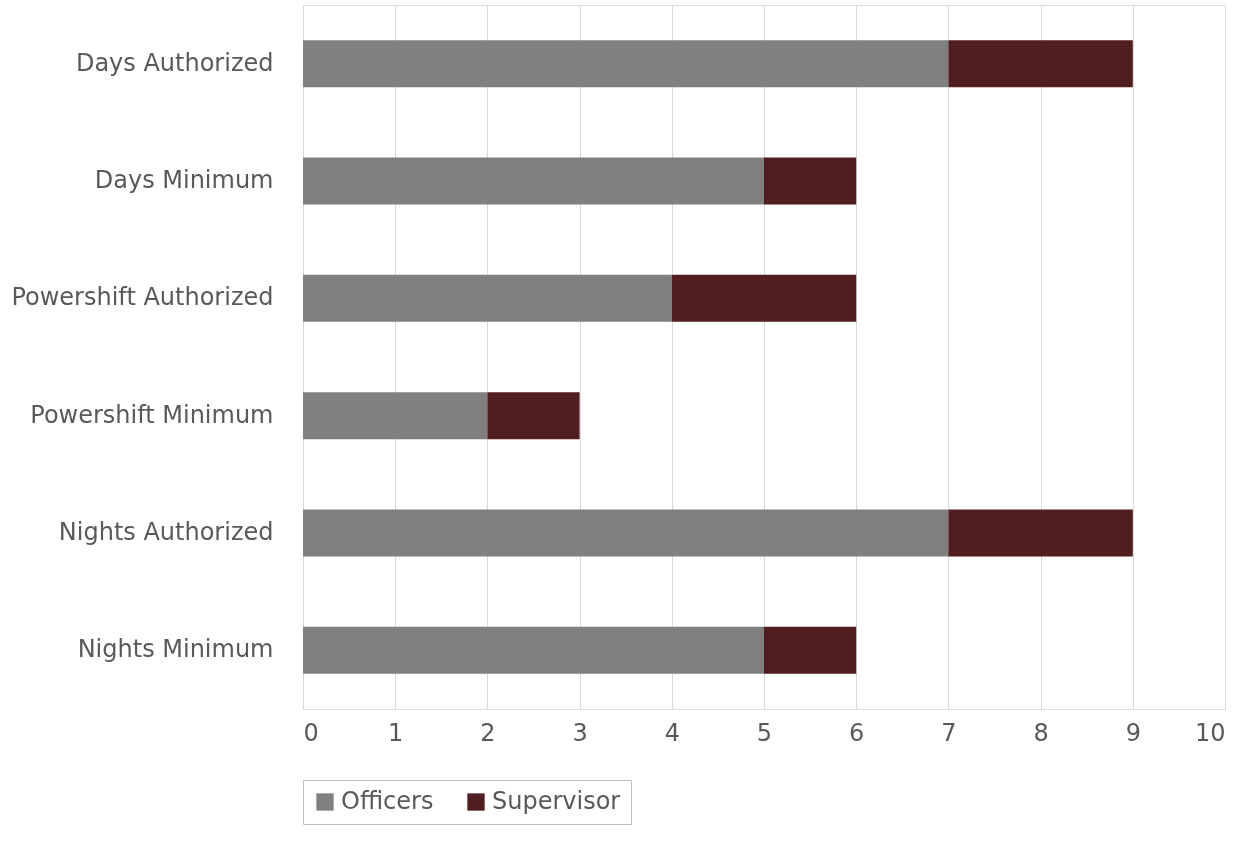 This screenshot has height=843, width=1255. What do you see at coordinates (175, 649) in the screenshot?
I see `y-tick-label: Nights Minimum` at bounding box center [175, 649].